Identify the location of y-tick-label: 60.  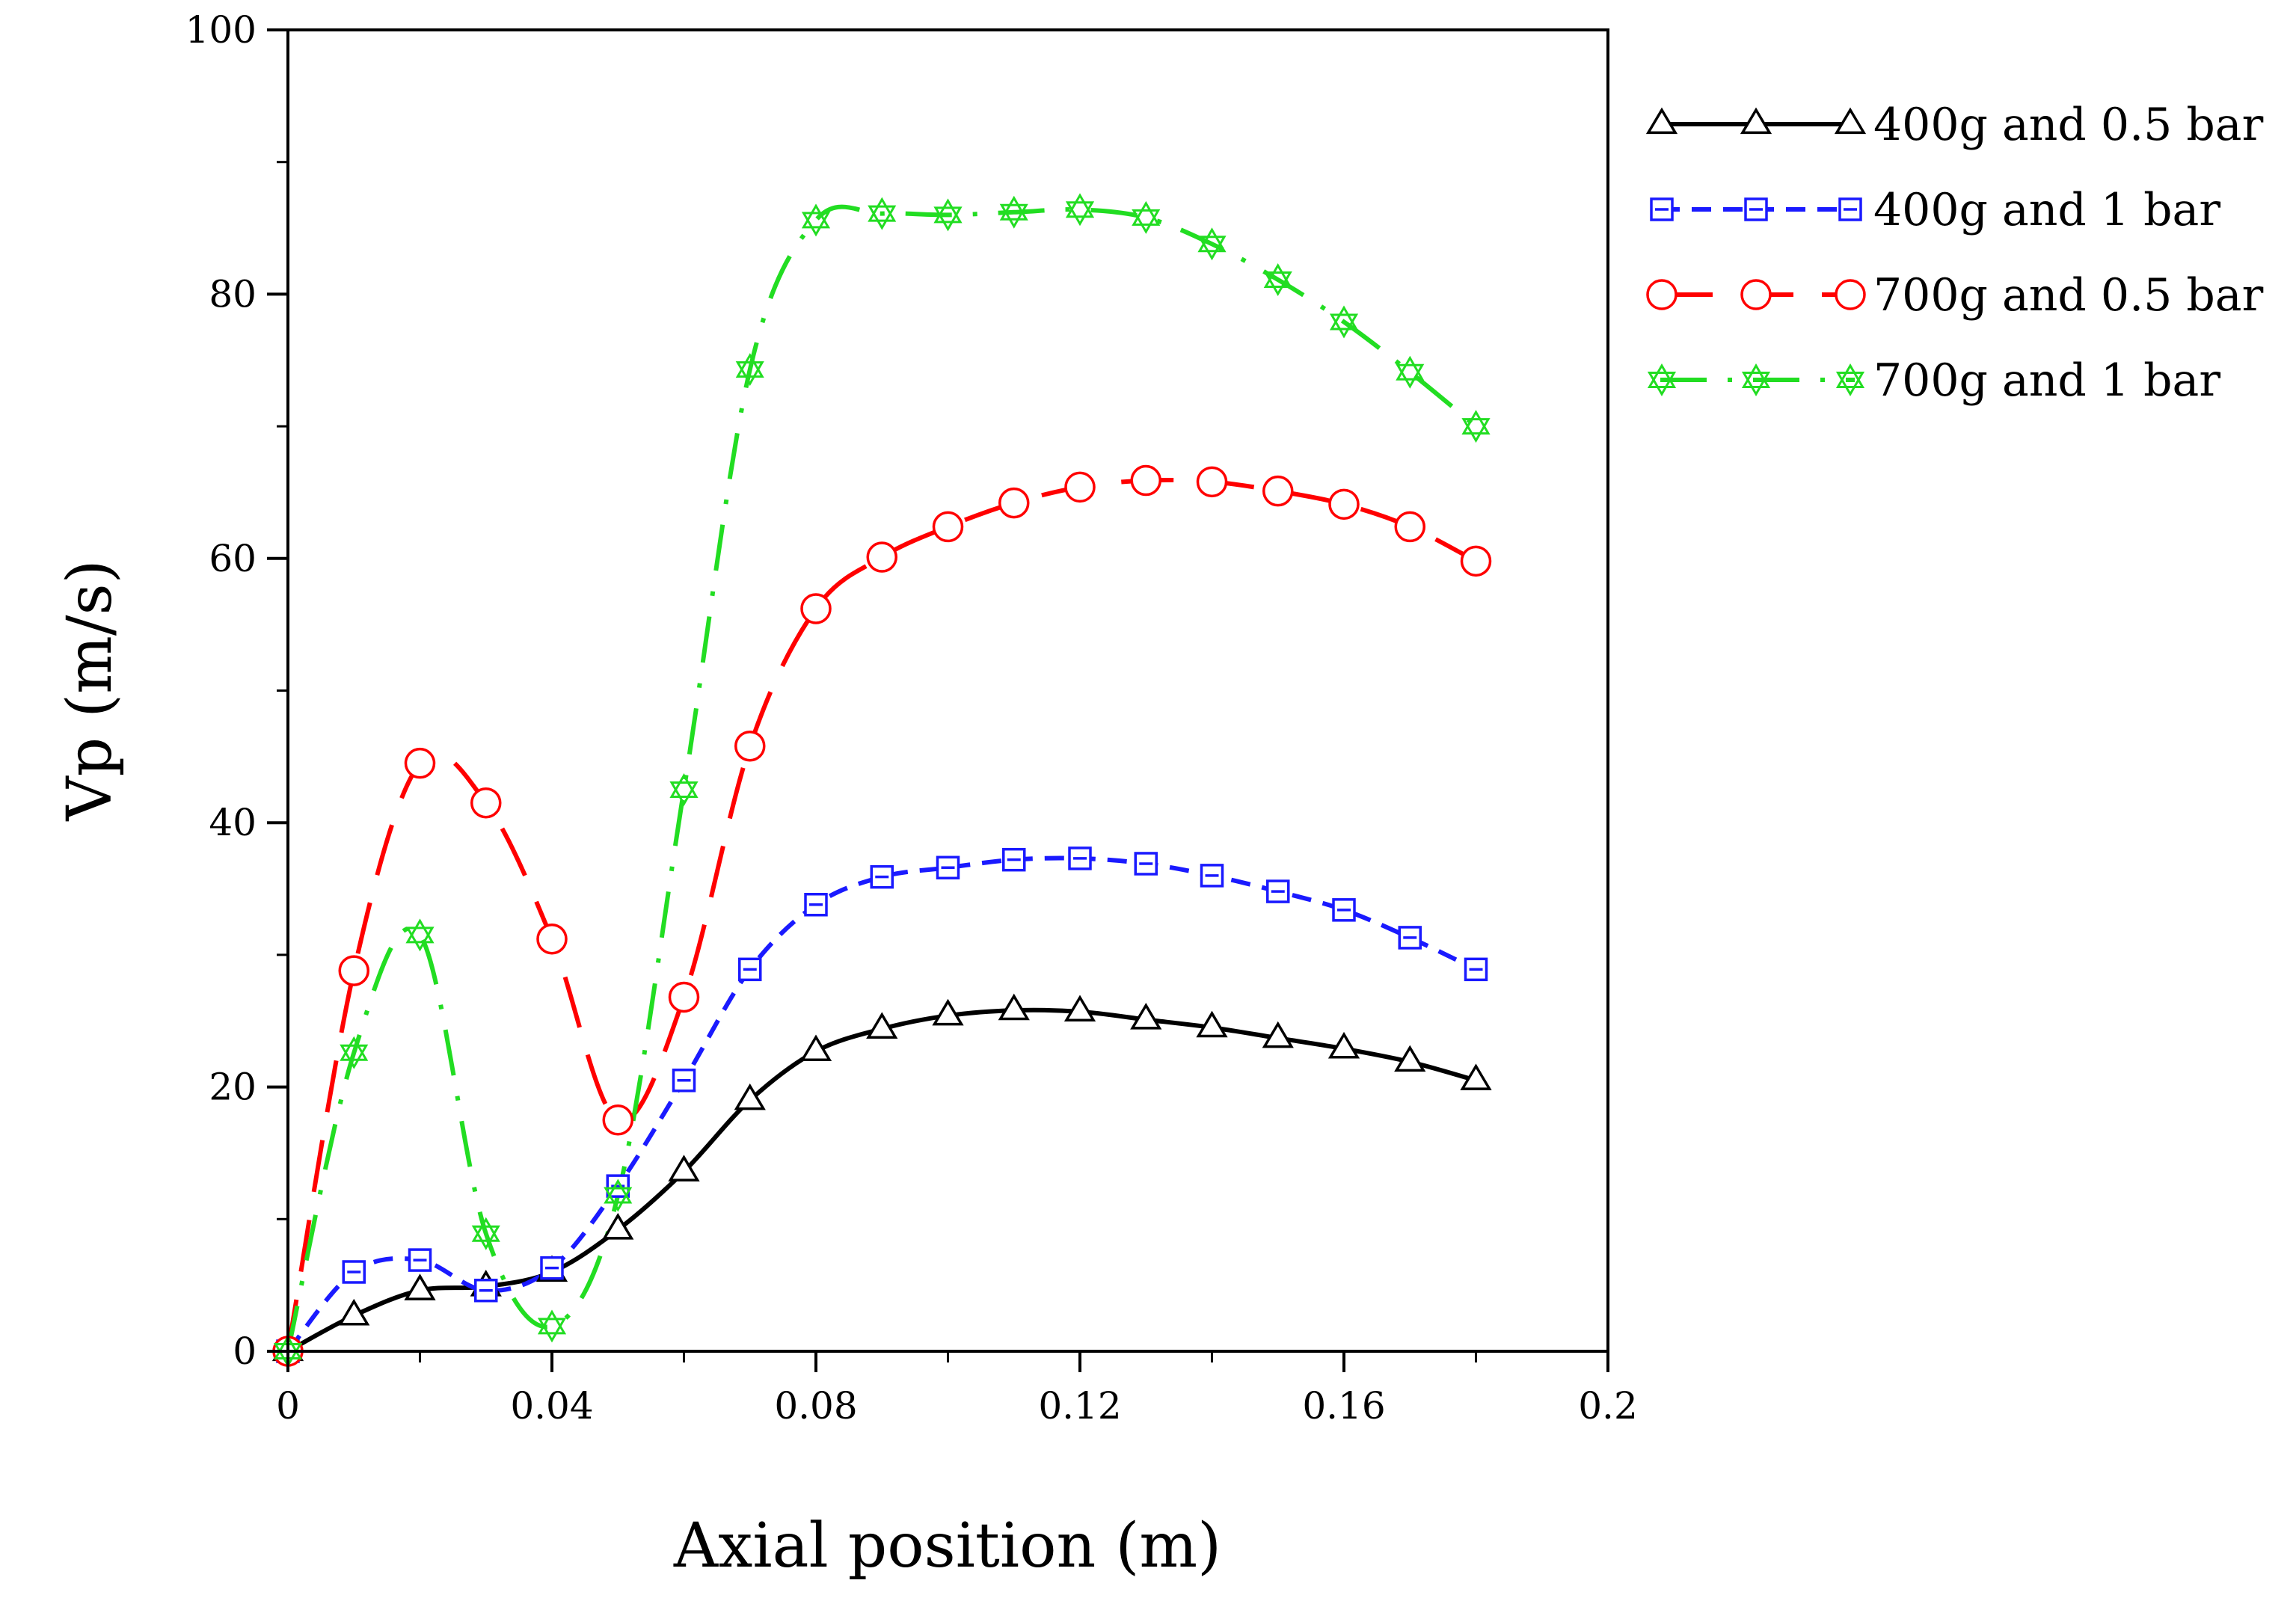
(233, 558).